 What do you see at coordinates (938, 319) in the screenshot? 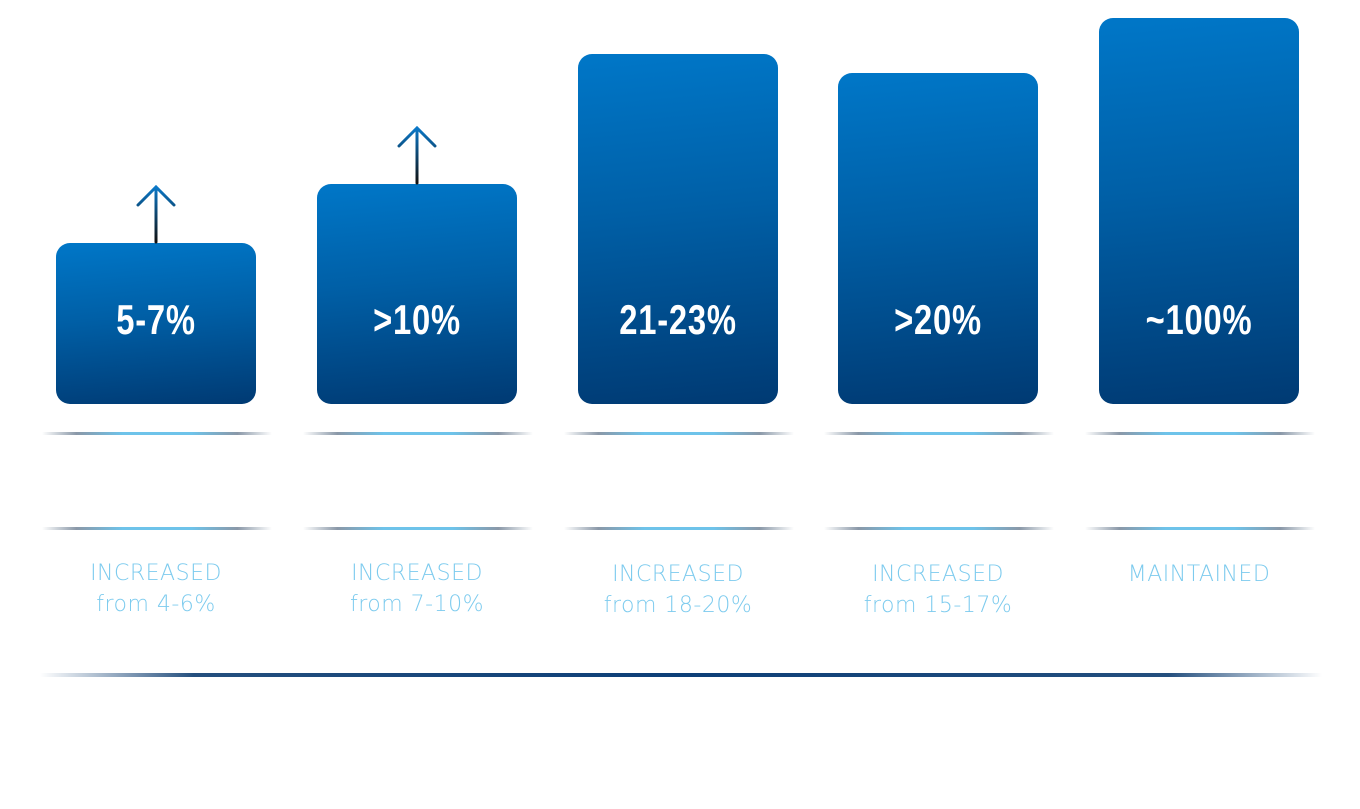
I see `bar-value-label: >20%` at bounding box center [938, 319].